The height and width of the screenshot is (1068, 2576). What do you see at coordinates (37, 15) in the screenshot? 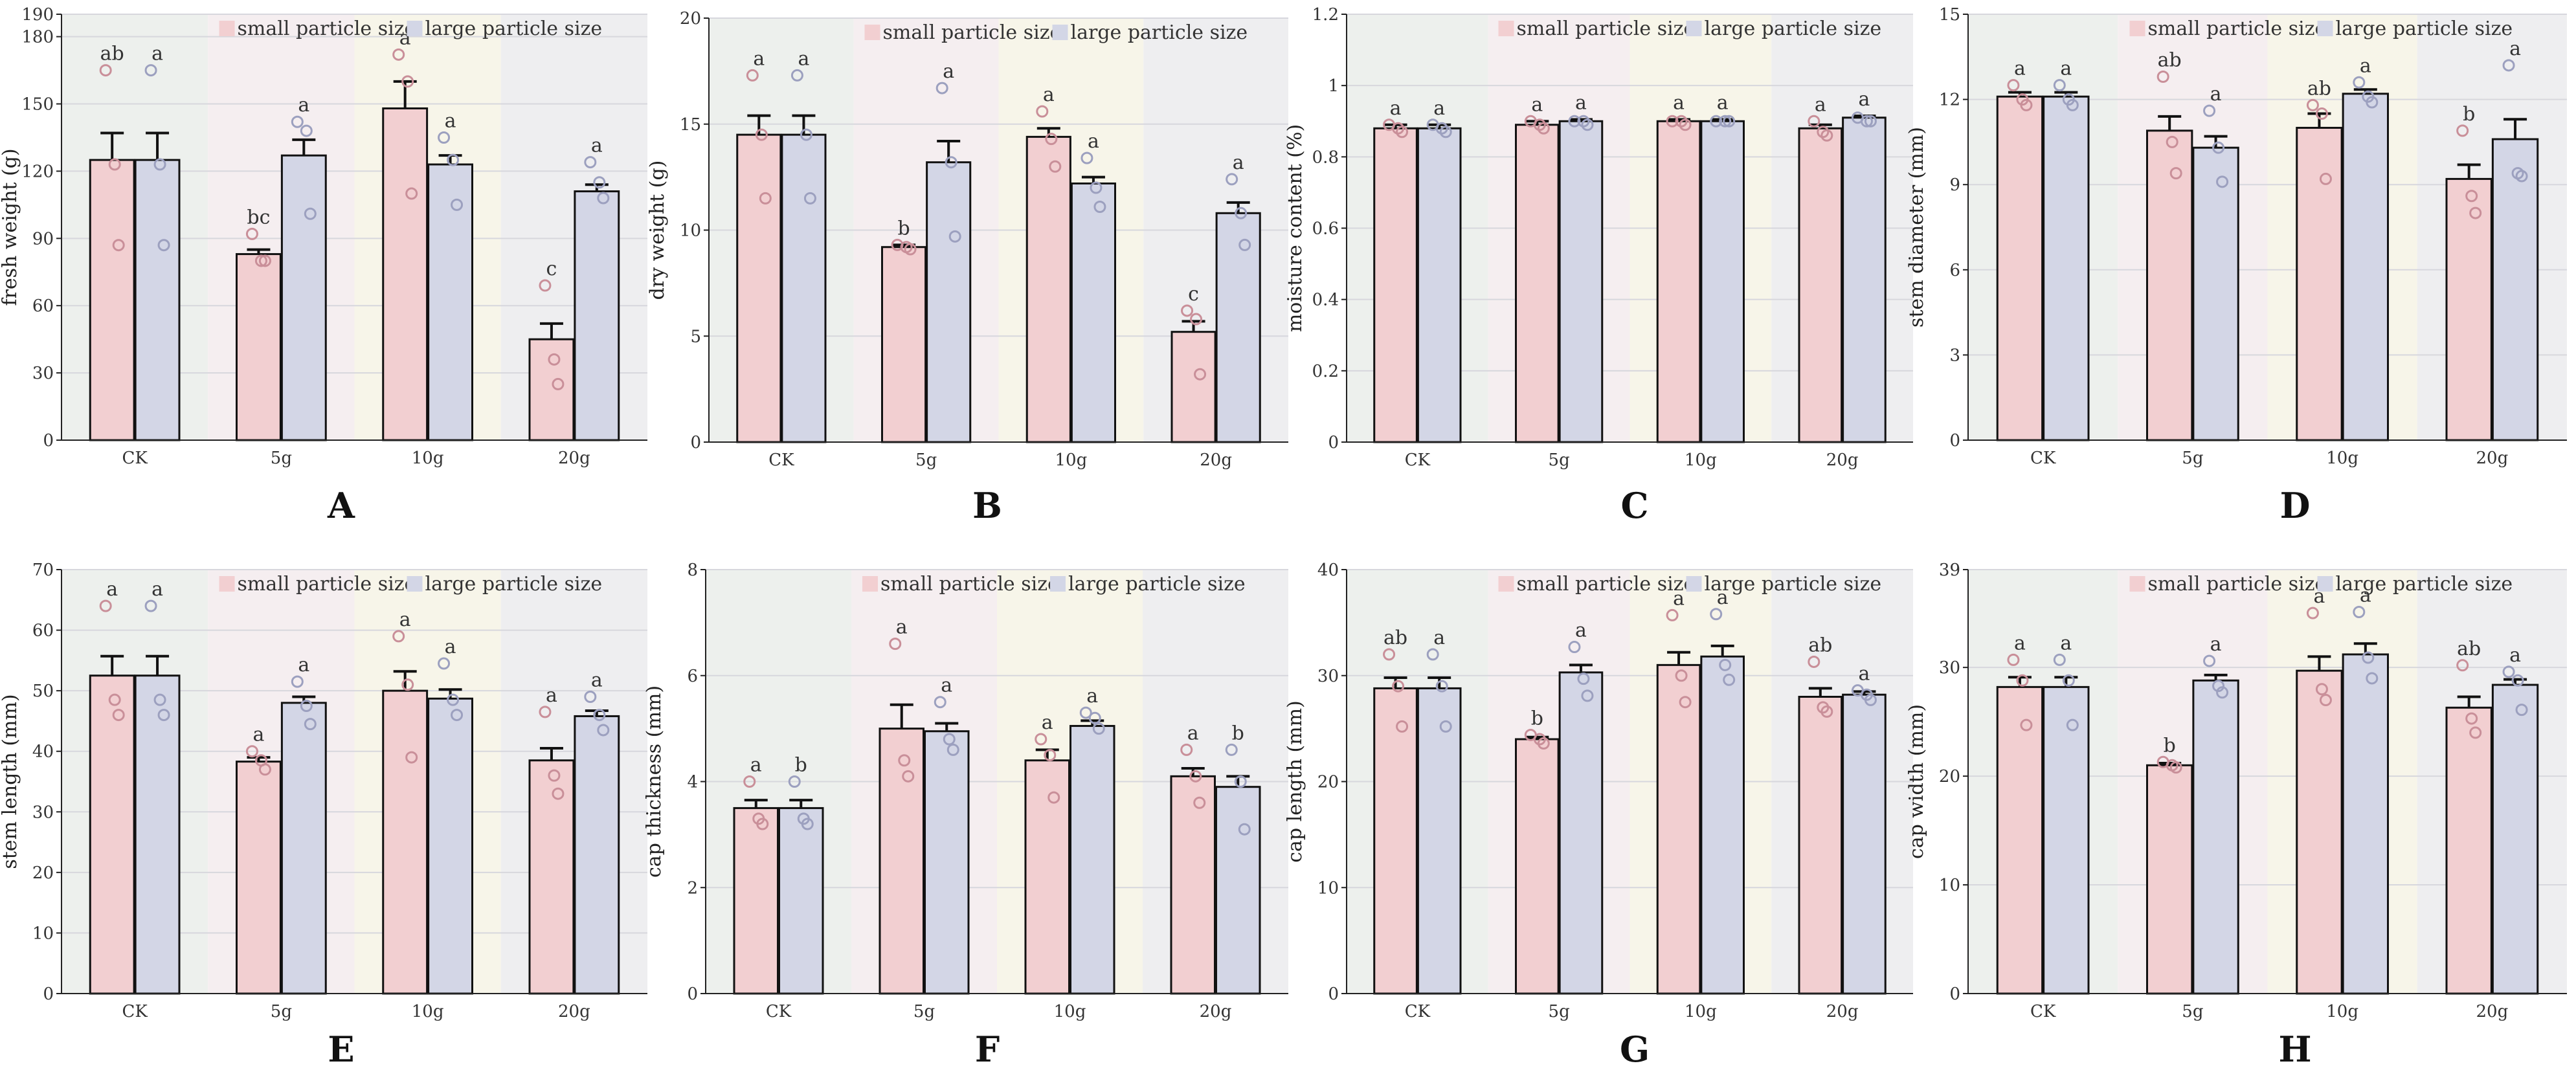
I see `y-tick-label: 190` at bounding box center [37, 15].